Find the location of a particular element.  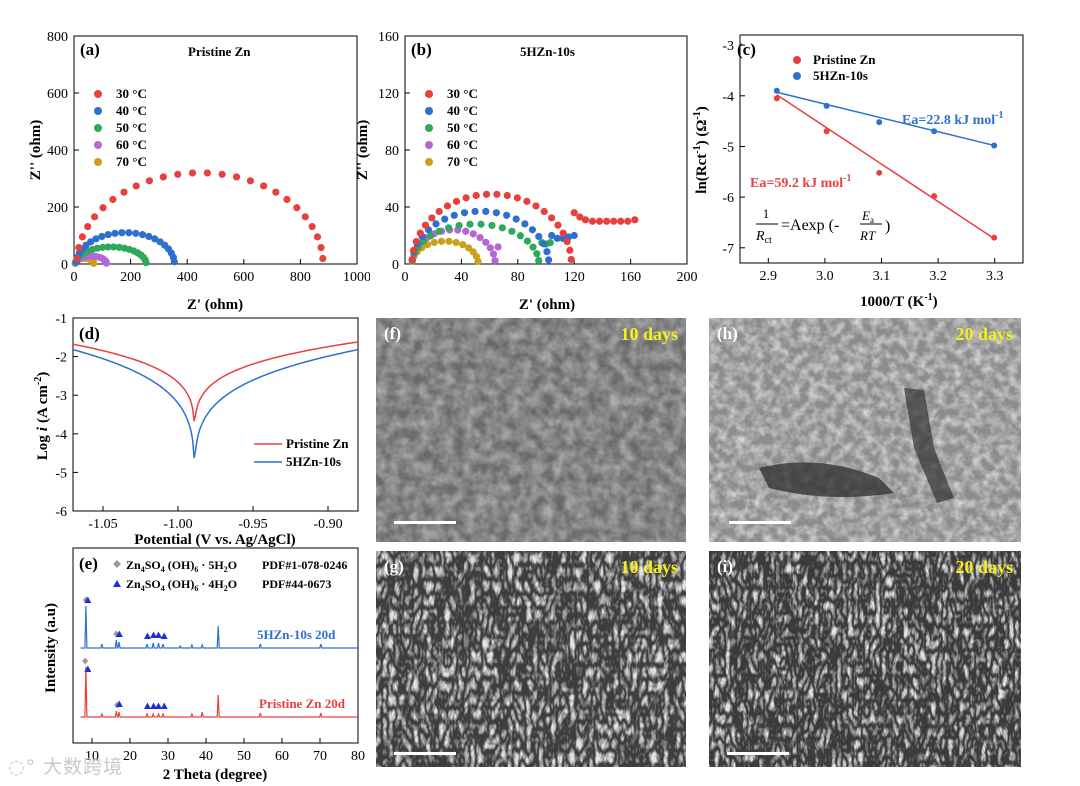

legend-label: 60 °C is located at coordinates (131, 144).